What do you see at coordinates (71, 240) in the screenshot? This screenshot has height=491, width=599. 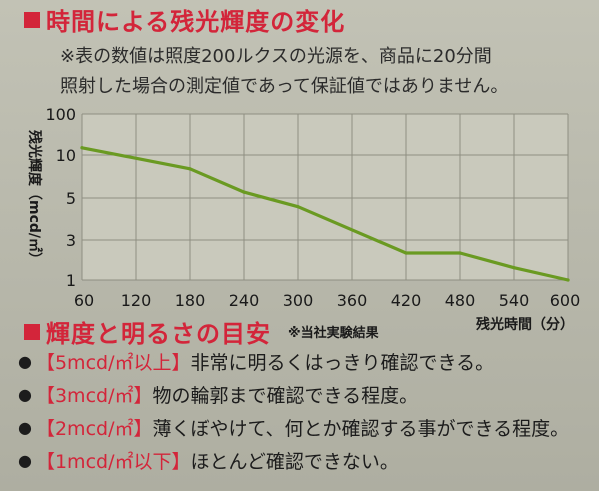 I see `y-tick-label: 3` at bounding box center [71, 240].